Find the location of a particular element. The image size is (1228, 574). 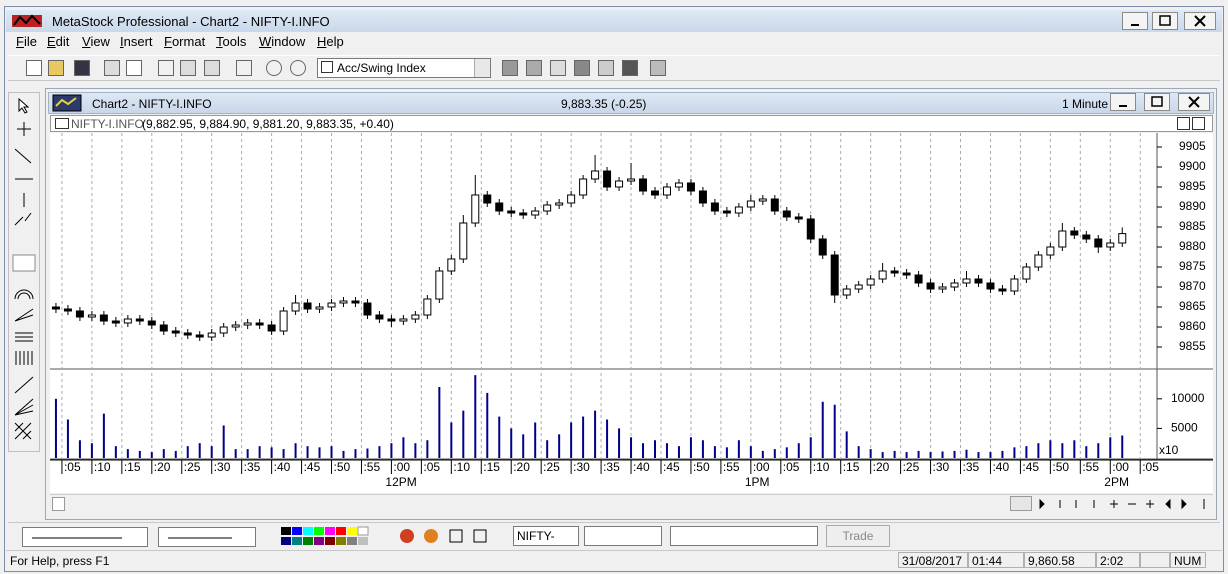

scroll-left is located at coordinates (58, 504).